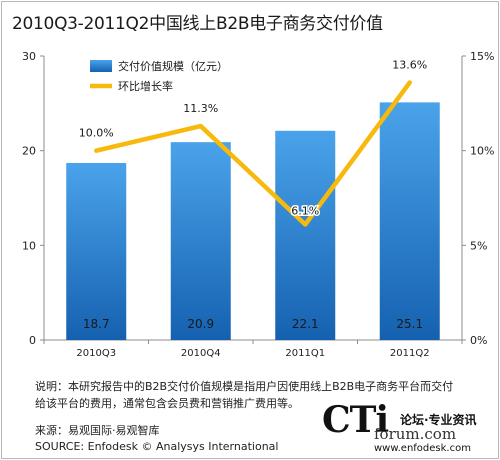  Describe the element at coordinates (482, 56) in the screenshot. I see `y-right-tick-label: 15%` at that location.